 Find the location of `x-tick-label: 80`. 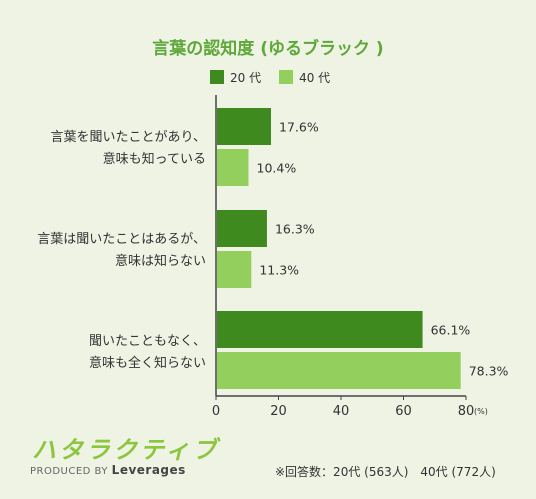

x-tick-label: 80 is located at coordinates (466, 411).